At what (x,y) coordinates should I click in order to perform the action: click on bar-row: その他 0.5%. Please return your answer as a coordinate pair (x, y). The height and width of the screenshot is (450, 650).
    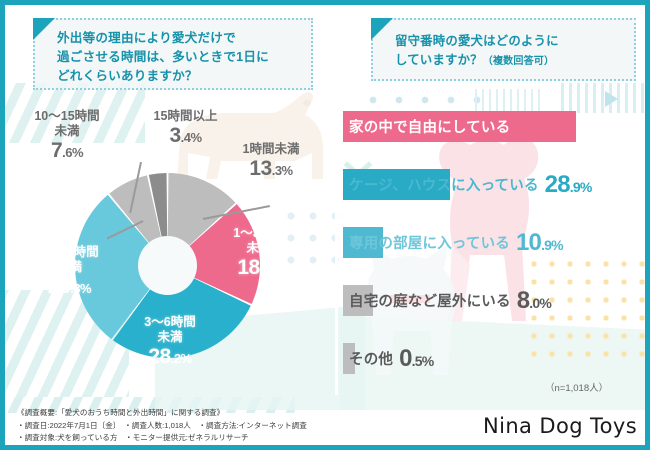
    Looking at the image, I should click on (493, 366).